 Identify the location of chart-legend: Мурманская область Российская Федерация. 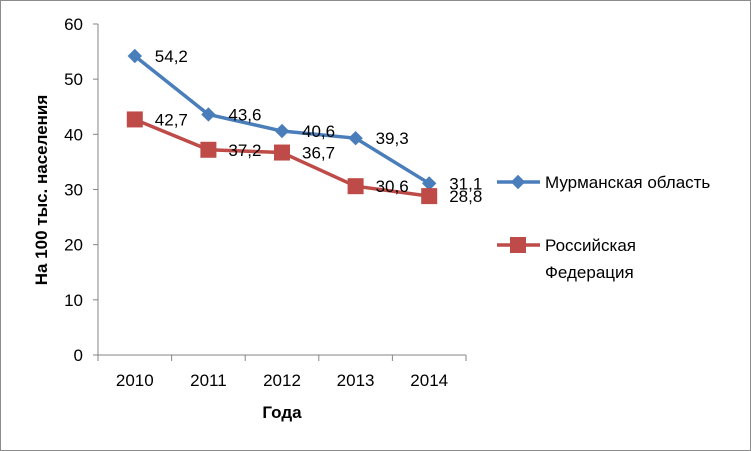
(603, 227).